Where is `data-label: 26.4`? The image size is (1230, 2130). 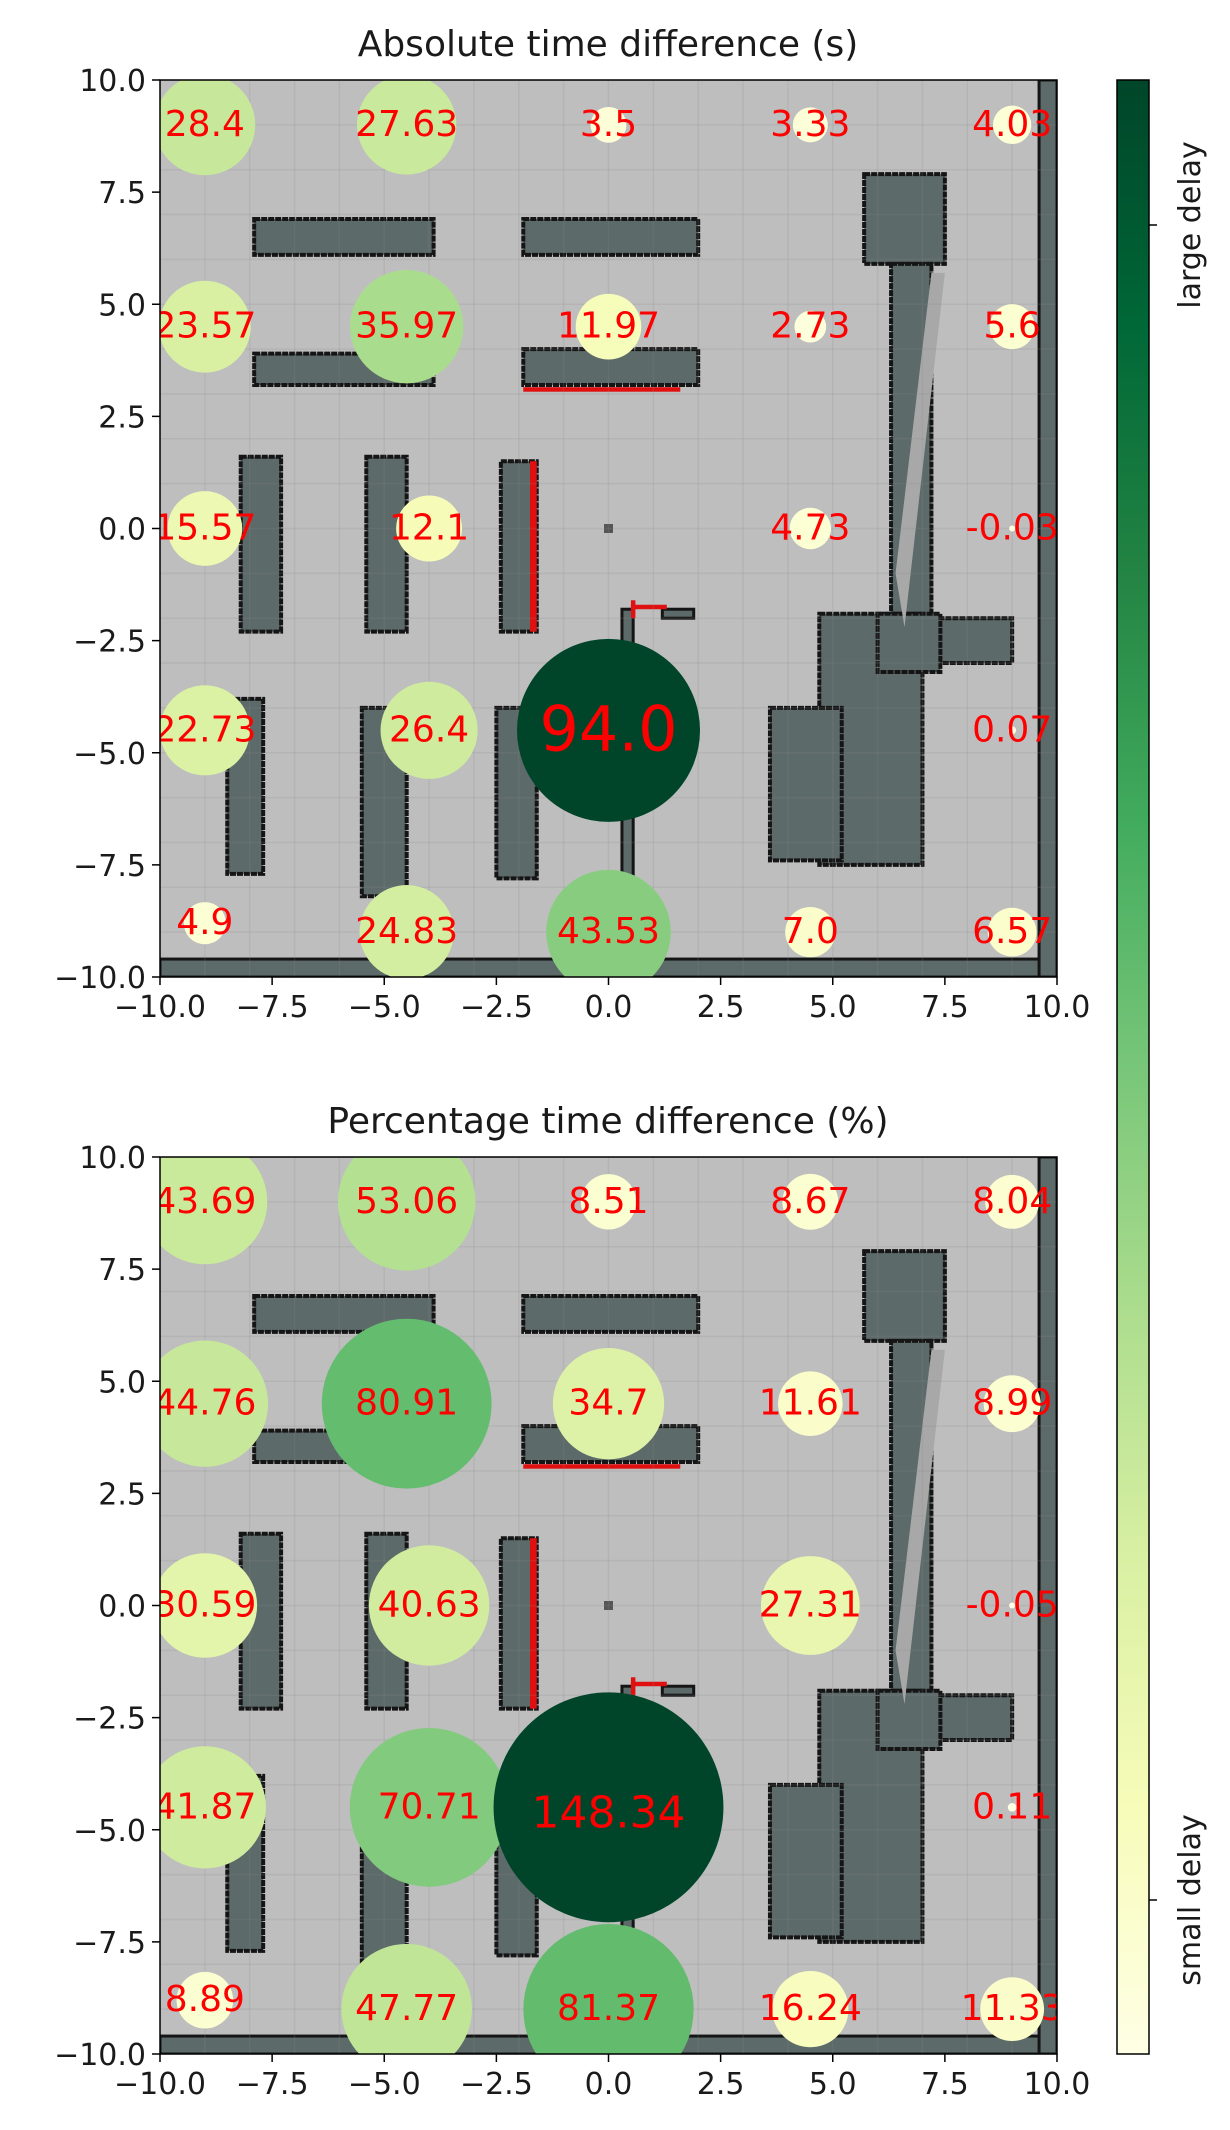 data-label: 26.4 is located at coordinates (429, 729).